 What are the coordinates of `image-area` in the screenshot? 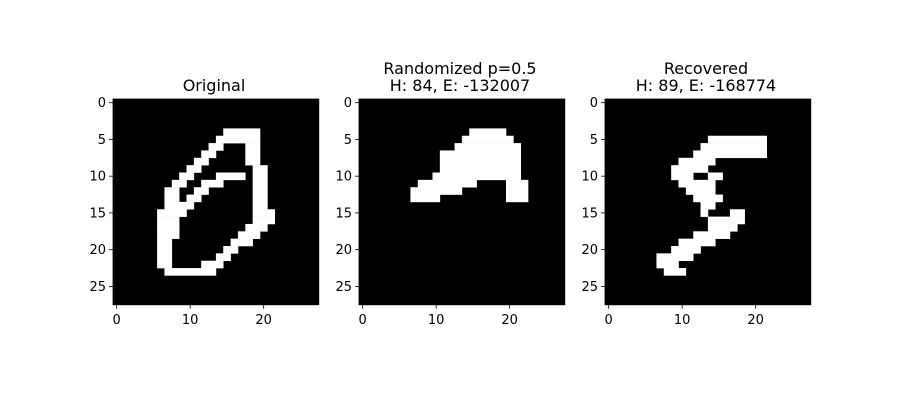 It's located at (462, 202).